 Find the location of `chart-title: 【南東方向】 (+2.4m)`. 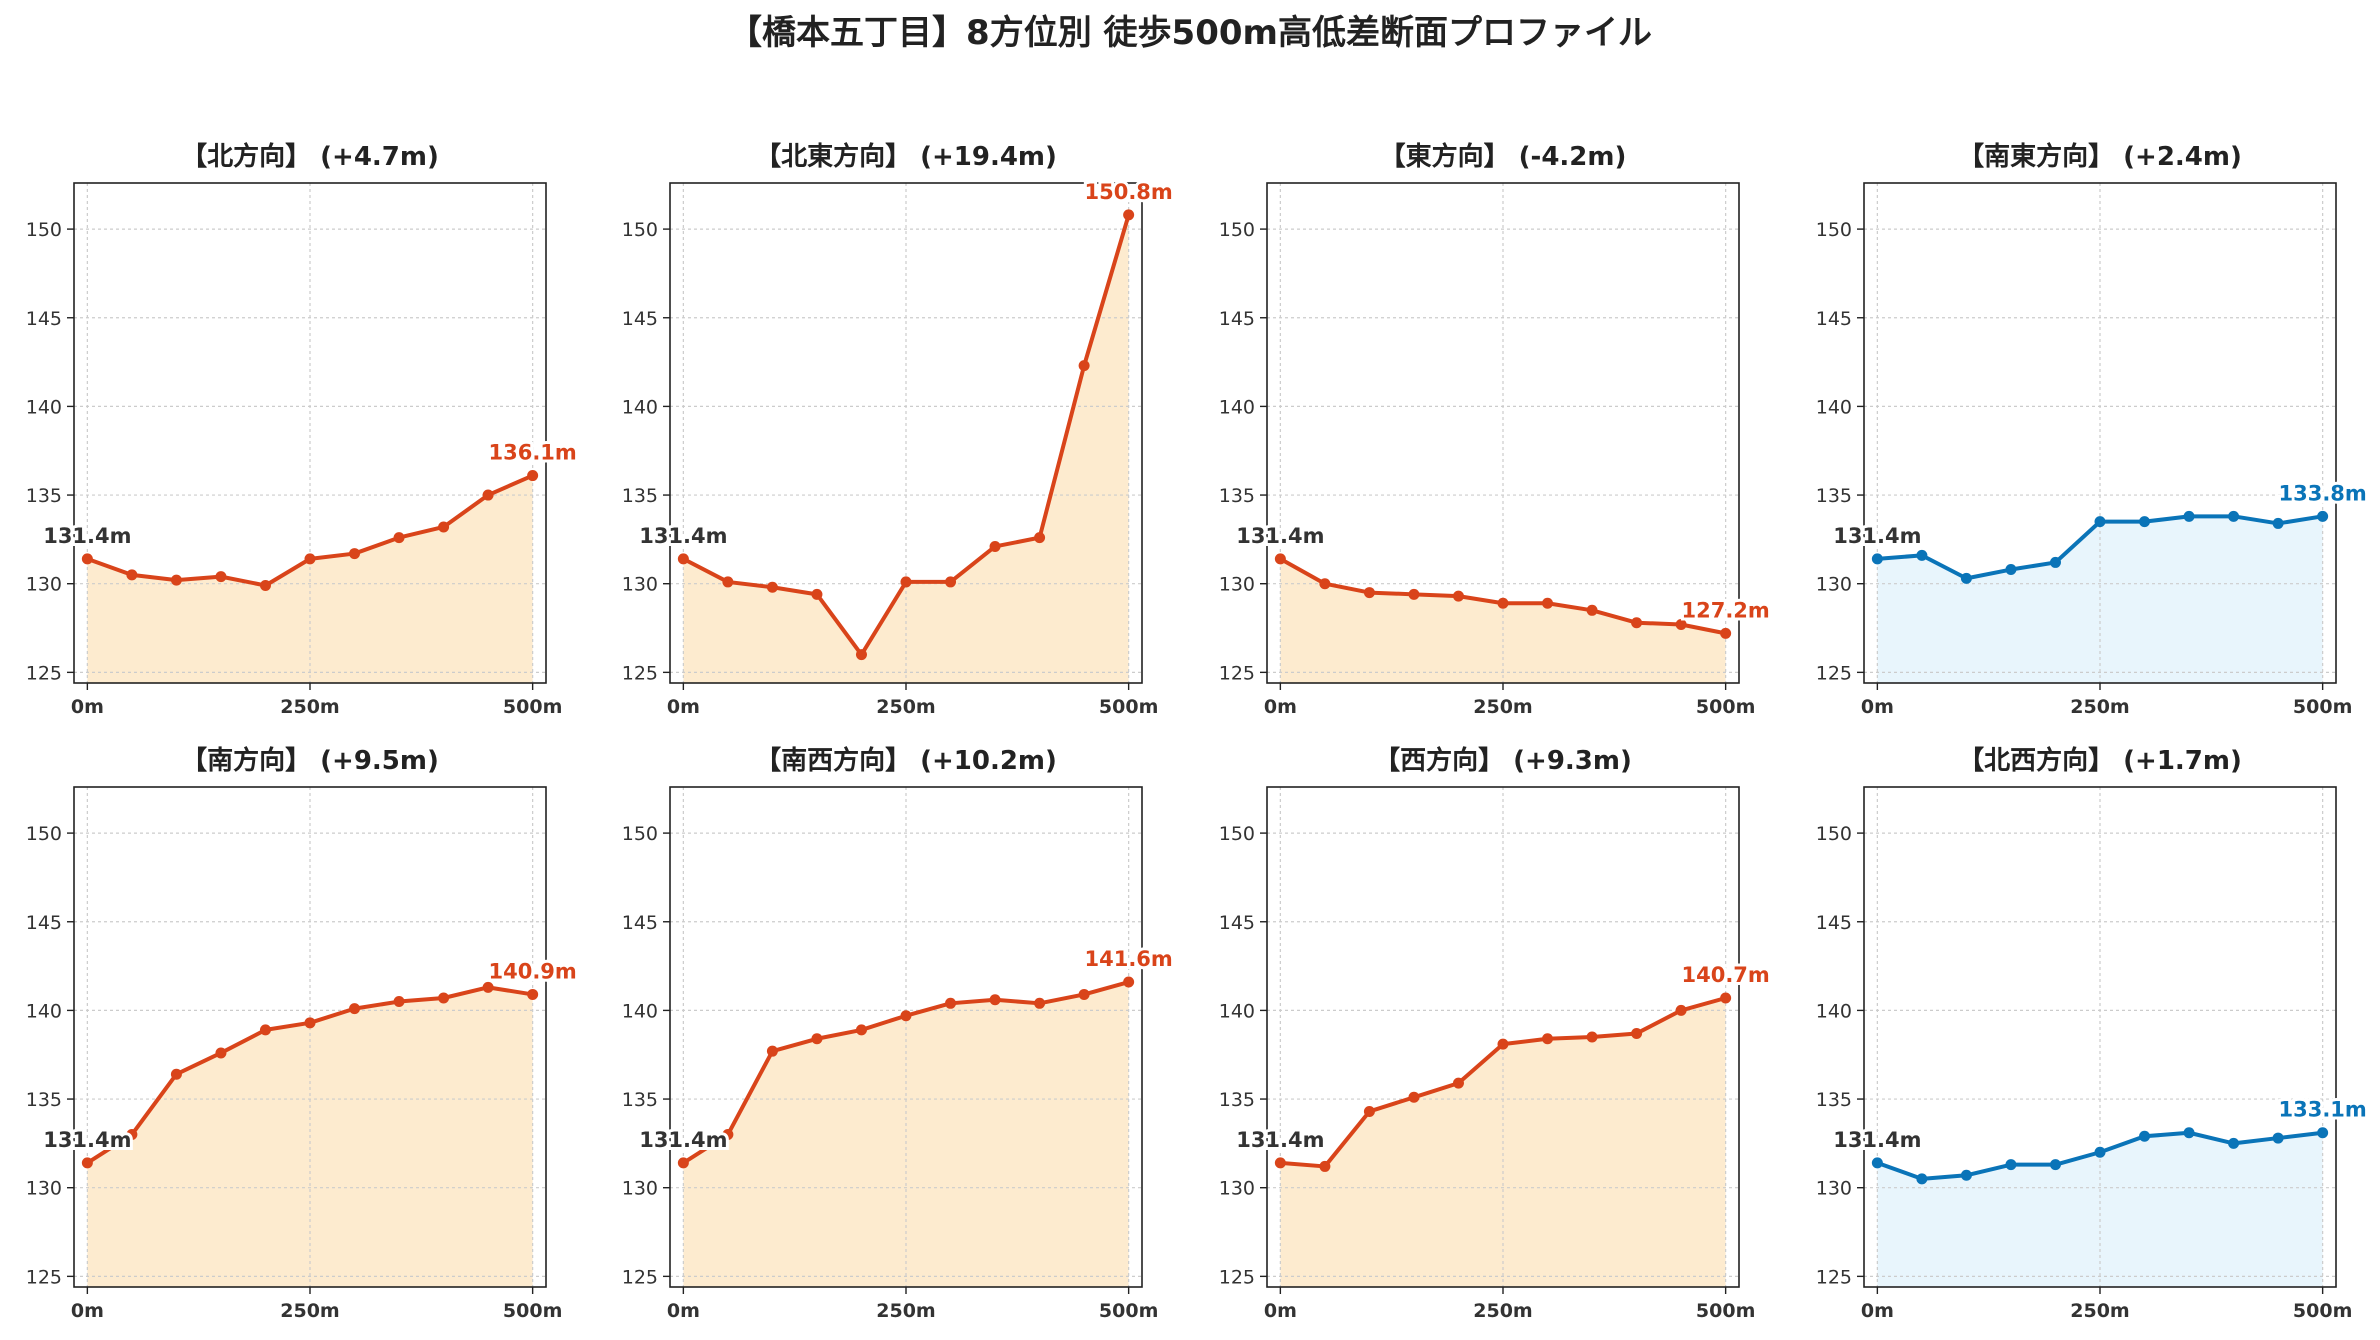

chart-title: 【南東方向】 (+2.4m) is located at coordinates (2100, 156).